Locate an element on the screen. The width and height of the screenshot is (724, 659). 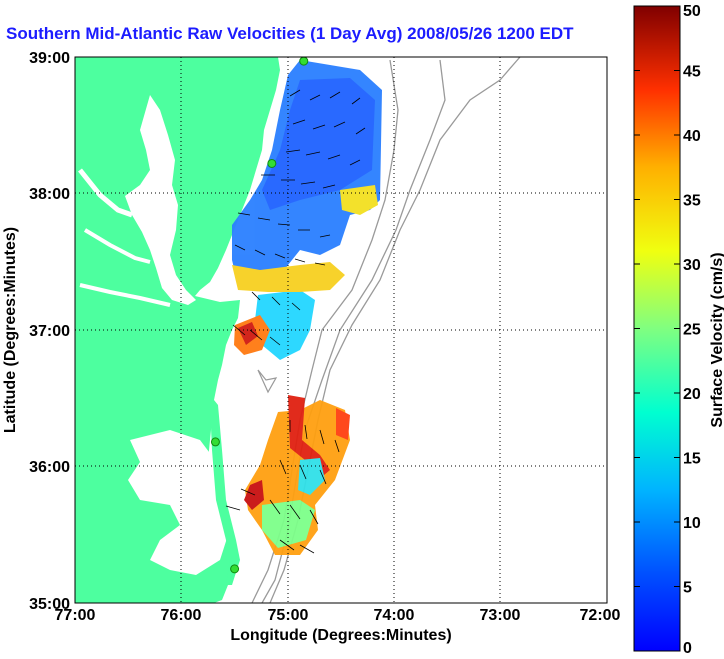
velocity-patch-south-green is located at coordinates (288, 524).